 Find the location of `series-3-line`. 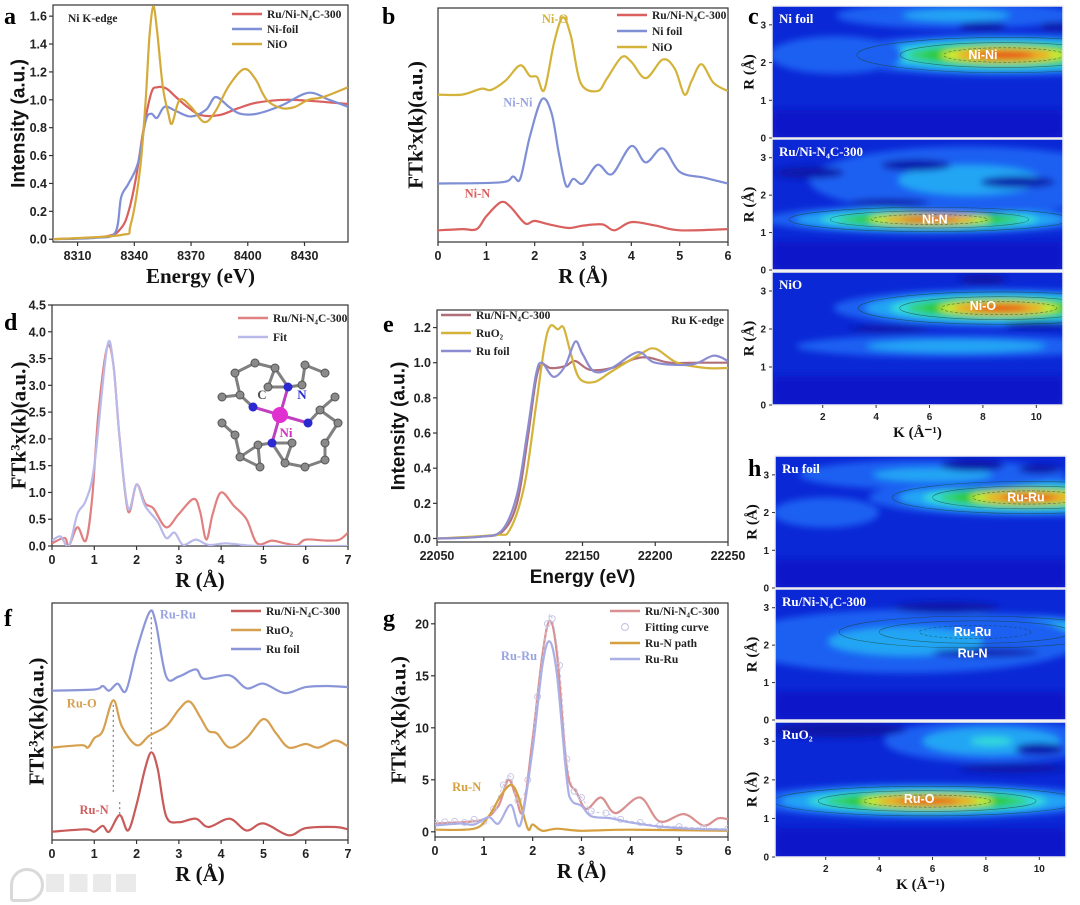

series-3-line is located at coordinates (581, 735).